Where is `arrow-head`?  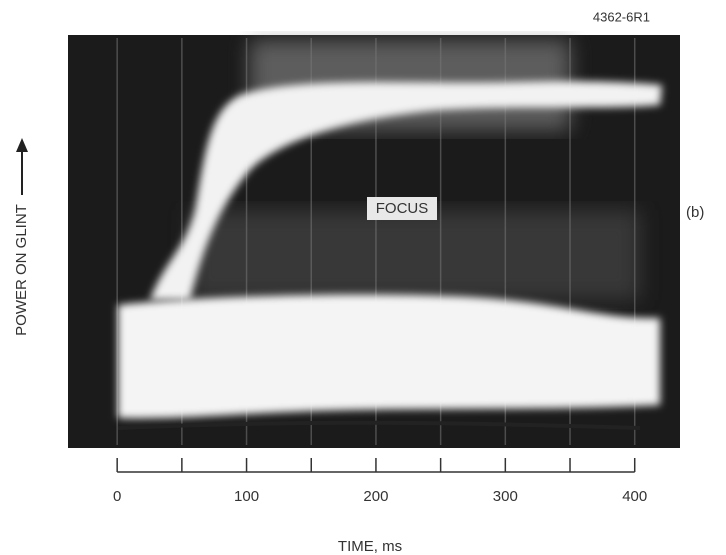
arrow-head is located at coordinates (22, 145).